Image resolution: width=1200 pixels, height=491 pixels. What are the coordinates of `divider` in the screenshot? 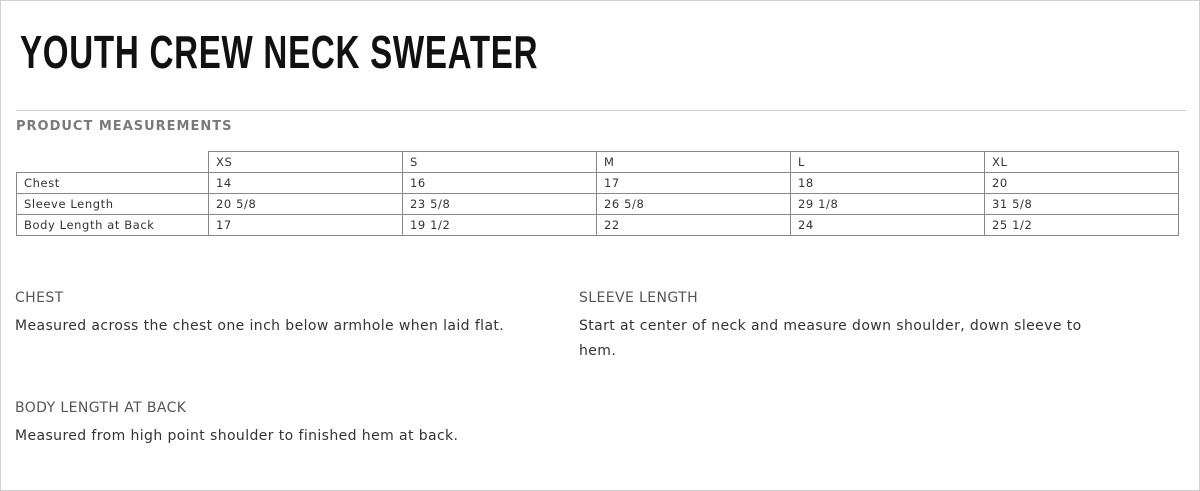 It's located at (601, 110).